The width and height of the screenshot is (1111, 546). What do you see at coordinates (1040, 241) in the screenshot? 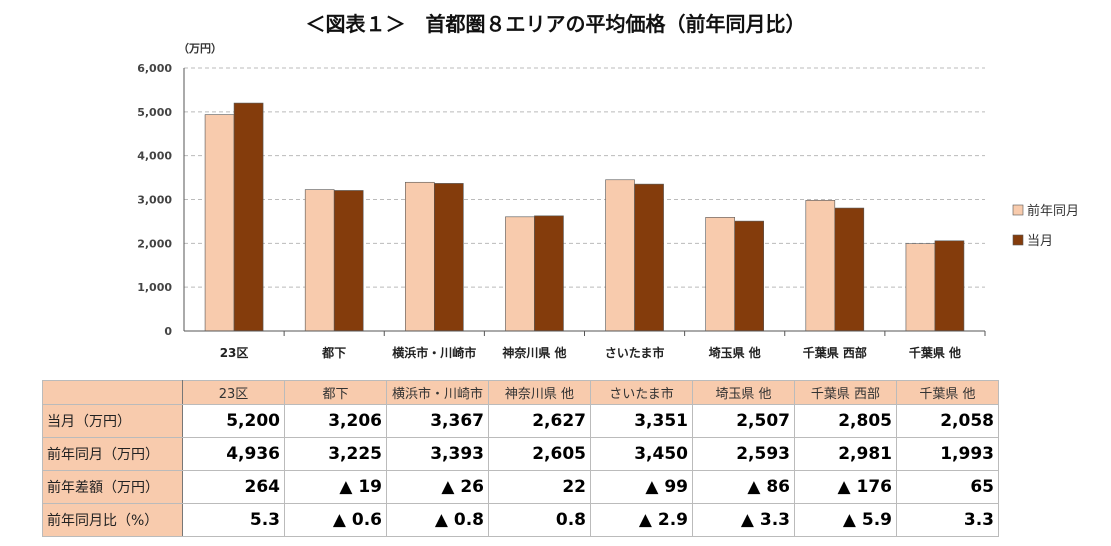
I see `legend-label: 当月` at bounding box center [1040, 241].